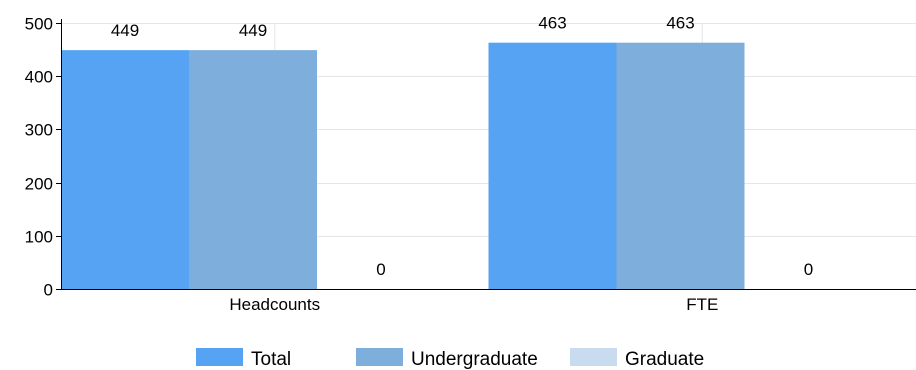  What do you see at coordinates (552, 166) in the screenshot?
I see `bar-total-fte` at bounding box center [552, 166].